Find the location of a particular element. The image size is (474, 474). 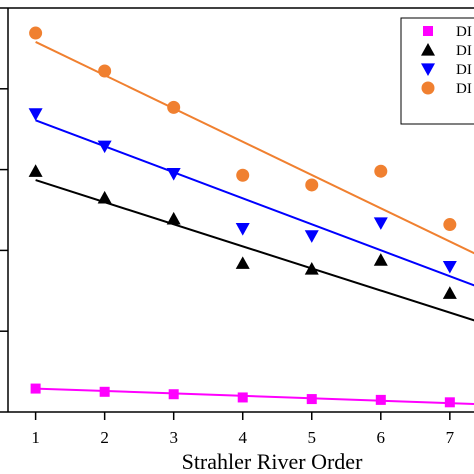

series-square is located at coordinates (252, 395).